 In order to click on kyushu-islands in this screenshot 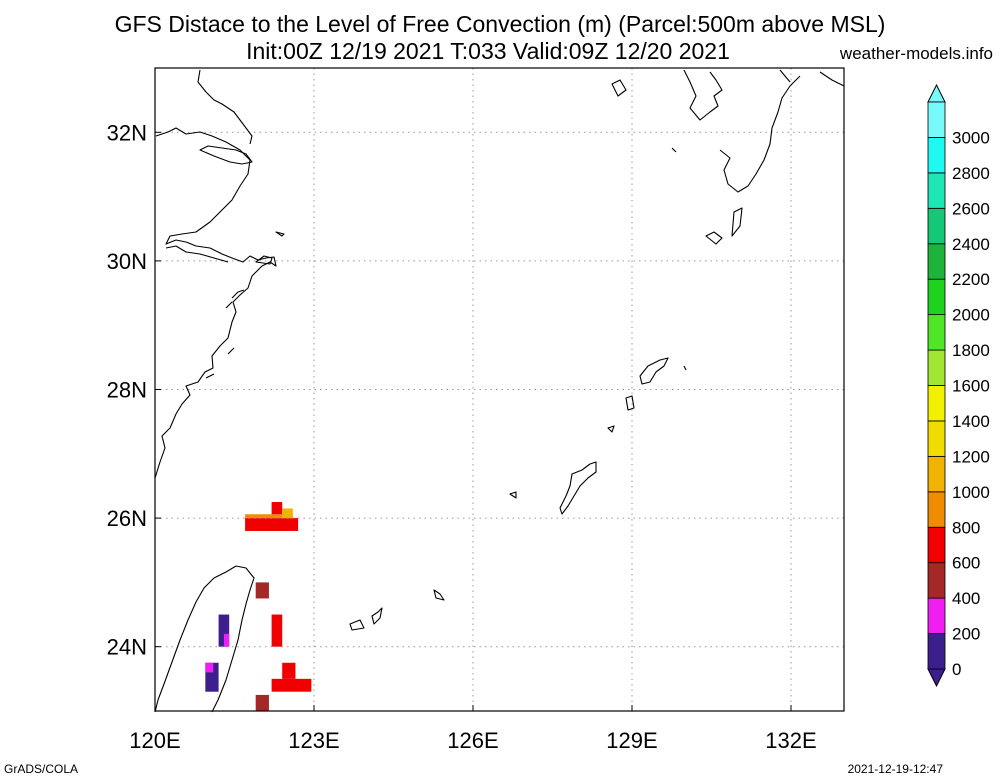, I will do `click(728, 158)`.